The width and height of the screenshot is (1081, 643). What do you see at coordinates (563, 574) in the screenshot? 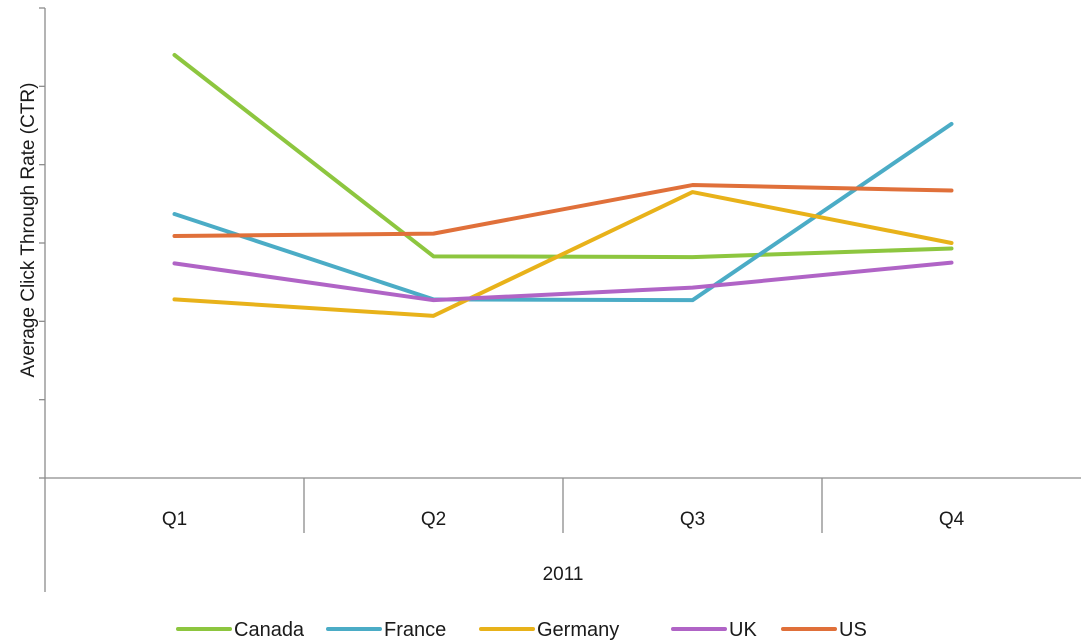
I see `x-axis-group-label: 2011` at bounding box center [563, 574].